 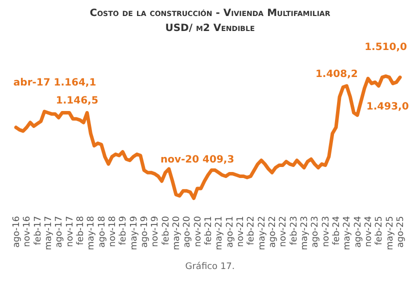 What do you see at coordinates (197, 160) in the screenshot?
I see `text: nov-20 409,3` at bounding box center [197, 160].